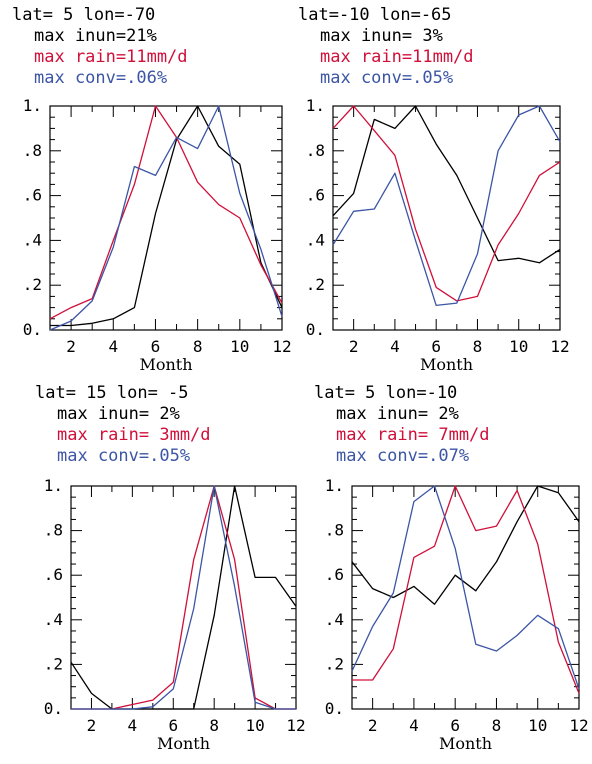 This screenshot has height=764, width=592. What do you see at coordinates (100, 78) in the screenshot?
I see `max-conv-label: max conv=.06%` at bounding box center [100, 78].